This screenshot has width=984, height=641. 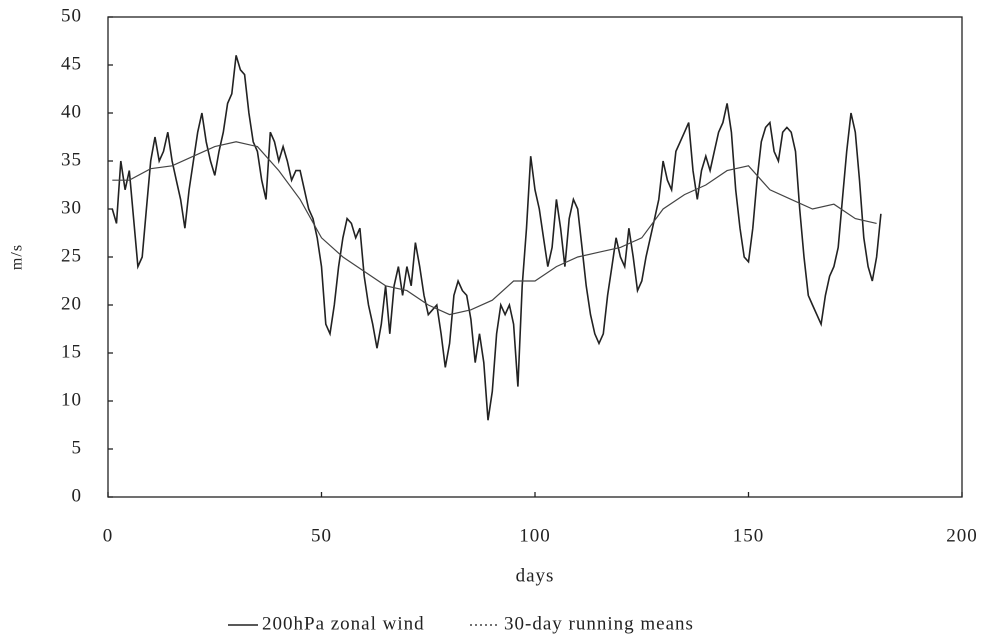 What do you see at coordinates (535, 535) in the screenshot?
I see `x-tick-label: 100` at bounding box center [535, 535].